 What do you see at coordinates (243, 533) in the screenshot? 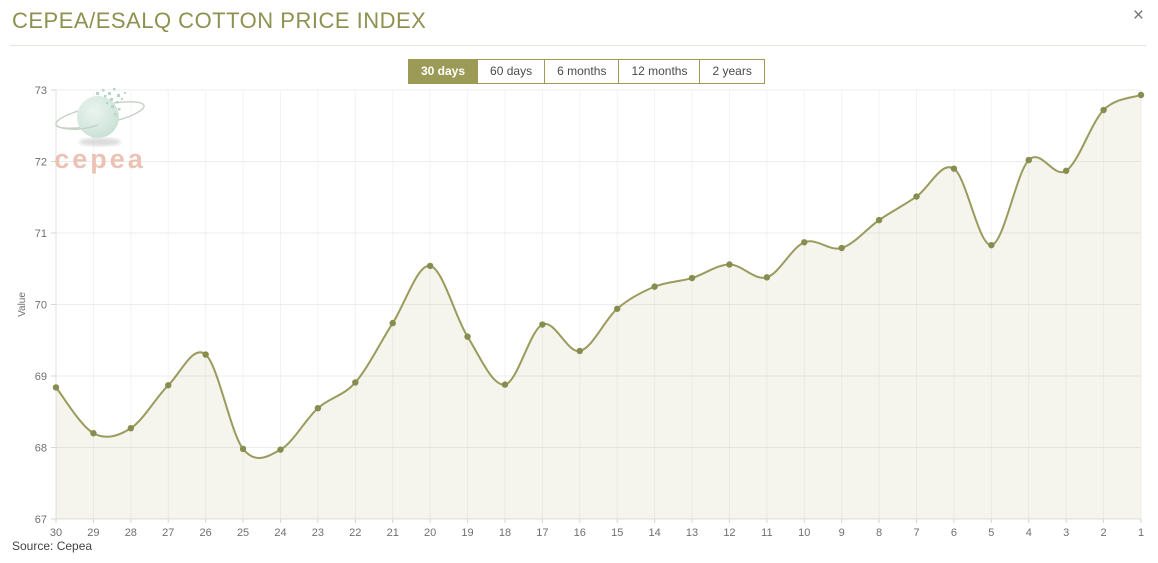
I see `svg-text: 25` at bounding box center [243, 533].